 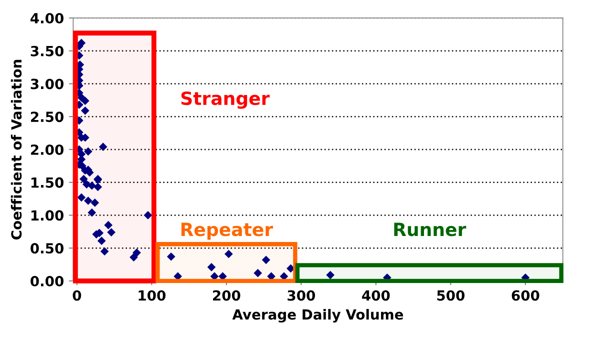 I want to click on y-tick-label: 2.00, so click(x=47, y=149).